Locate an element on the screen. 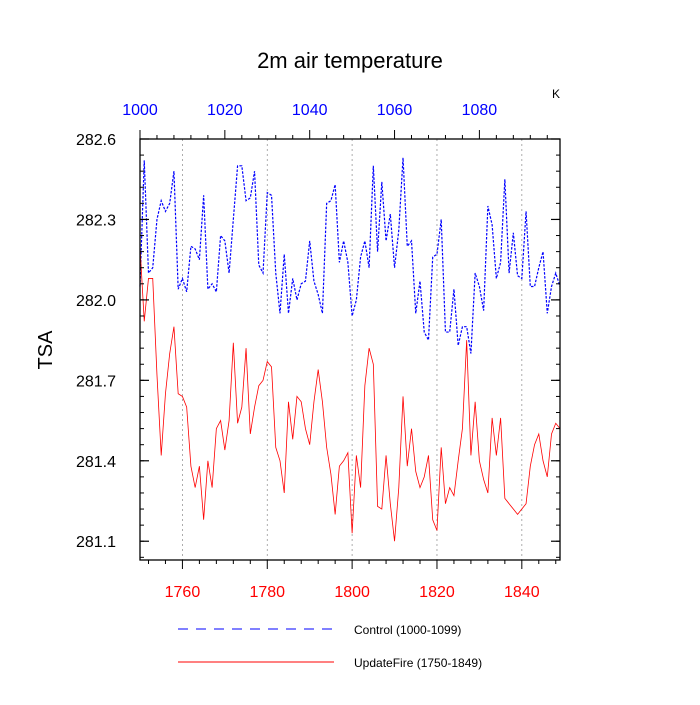  x-top-tick-label: 1080 is located at coordinates (480, 110).